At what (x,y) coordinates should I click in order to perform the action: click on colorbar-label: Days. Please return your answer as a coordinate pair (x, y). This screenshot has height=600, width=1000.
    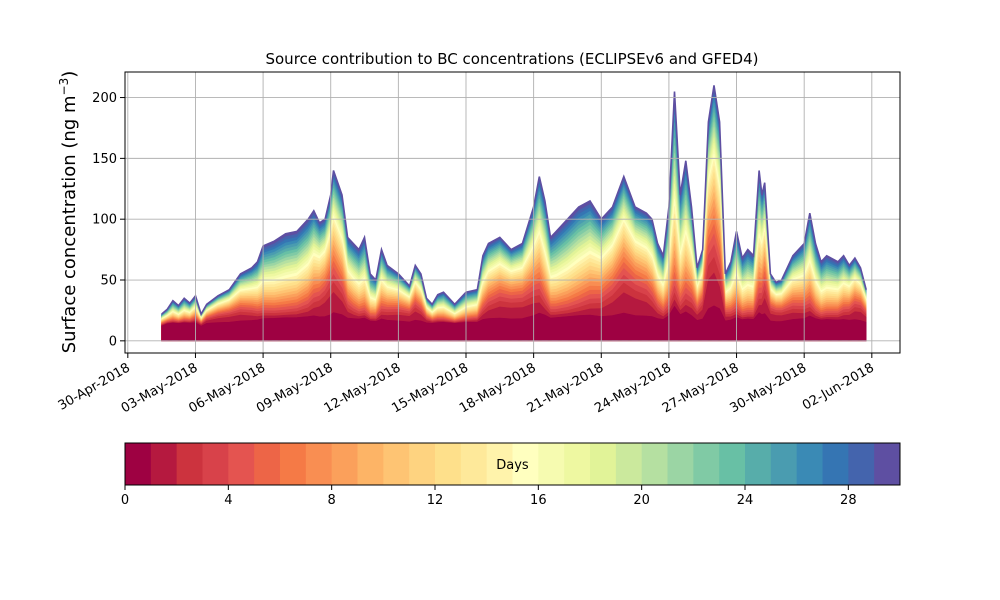
    Looking at the image, I should click on (512, 465).